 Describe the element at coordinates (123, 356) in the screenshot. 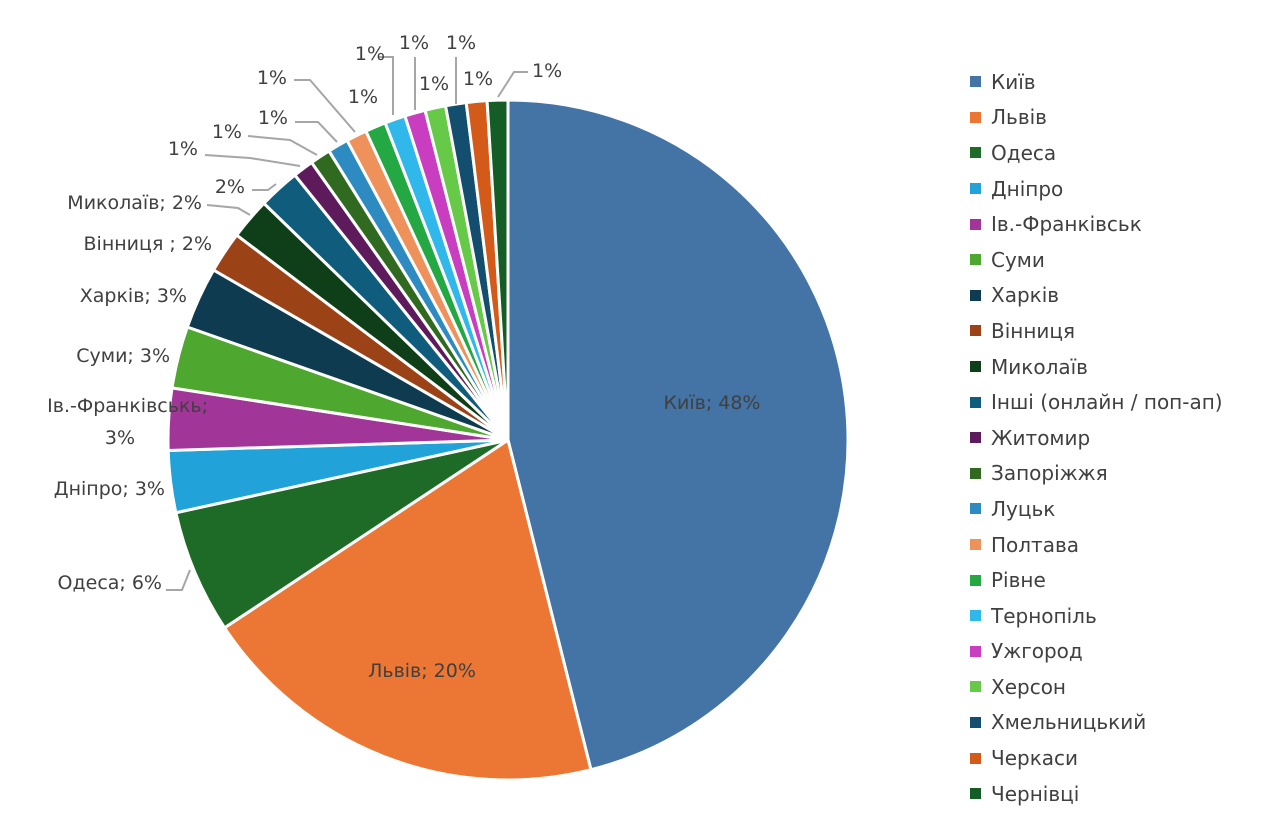

I see `data-label-5: Суми; 3%` at that location.